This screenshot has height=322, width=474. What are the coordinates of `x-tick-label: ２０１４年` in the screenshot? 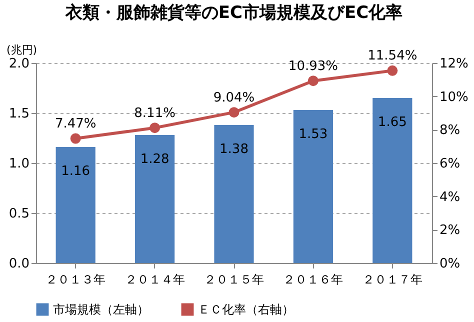 It's located at (154, 279).